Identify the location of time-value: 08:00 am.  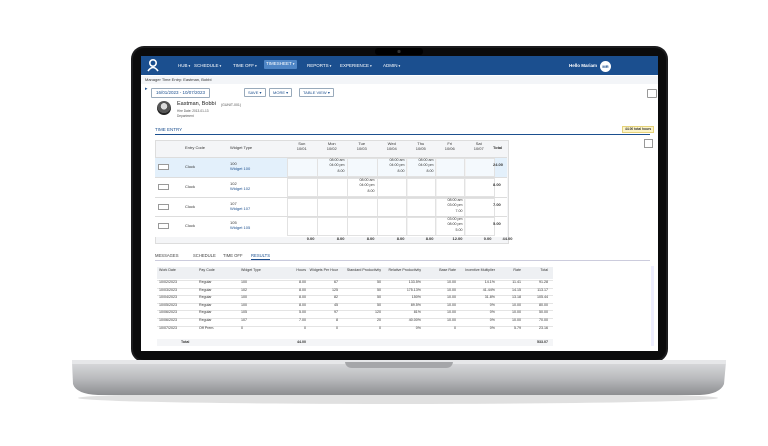
(337, 160).